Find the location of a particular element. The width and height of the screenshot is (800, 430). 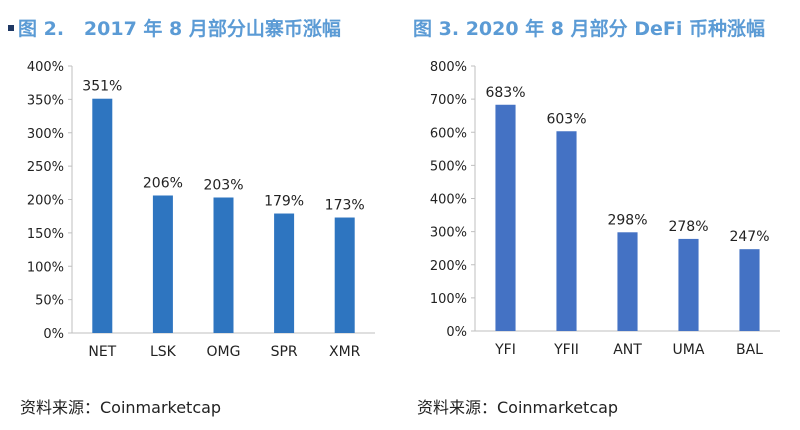

figure-title-right: 图 3. 2020 年 8 月部分 DeFi 币种涨幅 is located at coordinates (589, 27).